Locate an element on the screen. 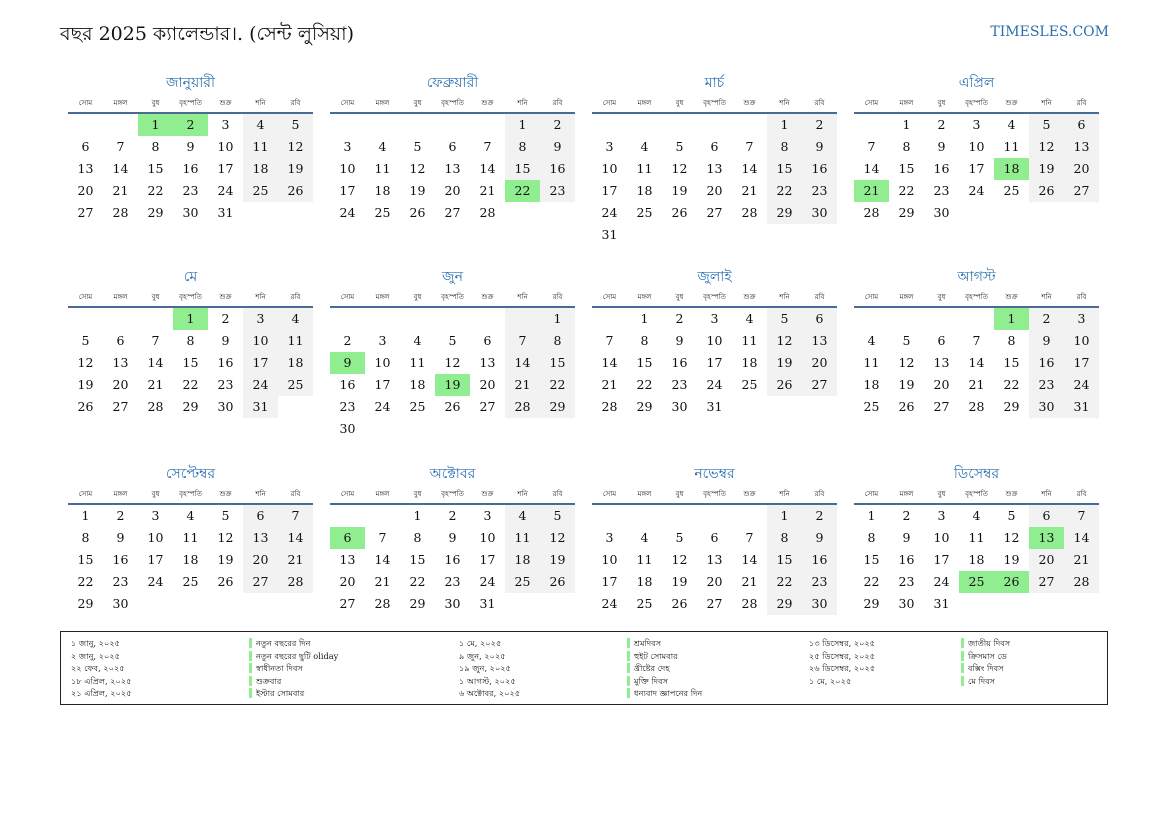  day-cell: 11 is located at coordinates (190, 537).